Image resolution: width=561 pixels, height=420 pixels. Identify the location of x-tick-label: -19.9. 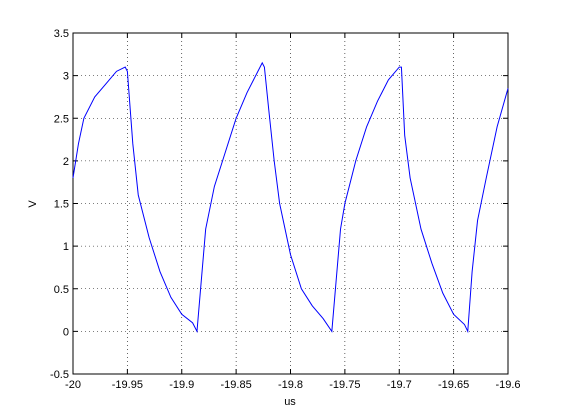
(181, 385).